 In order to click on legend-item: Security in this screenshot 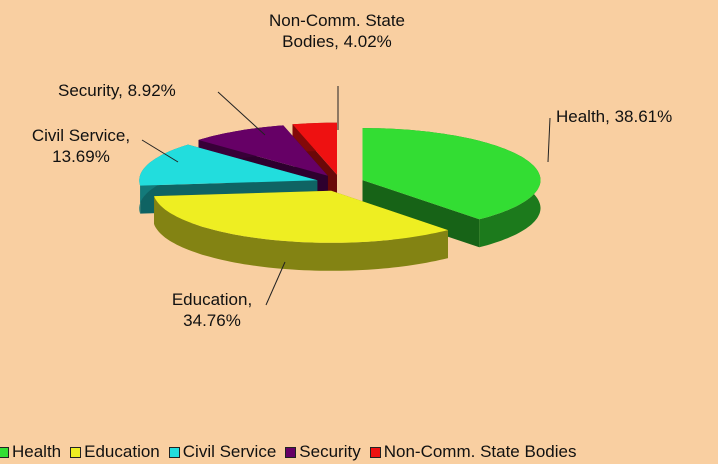, I will do `click(323, 452)`.